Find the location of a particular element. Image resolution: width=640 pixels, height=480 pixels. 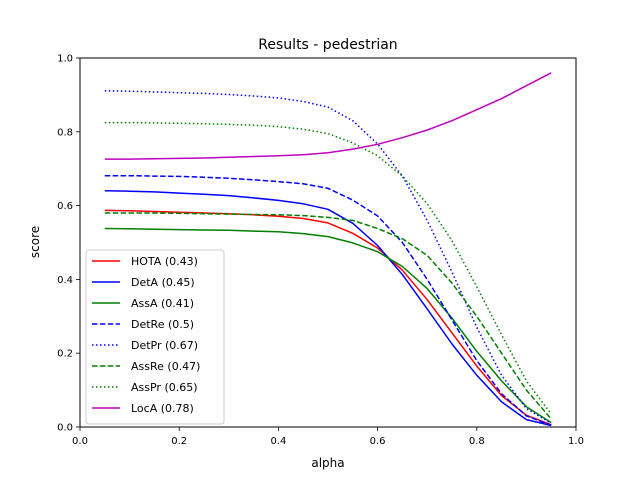

legend-label: AssRe (0.47) is located at coordinates (165, 366).